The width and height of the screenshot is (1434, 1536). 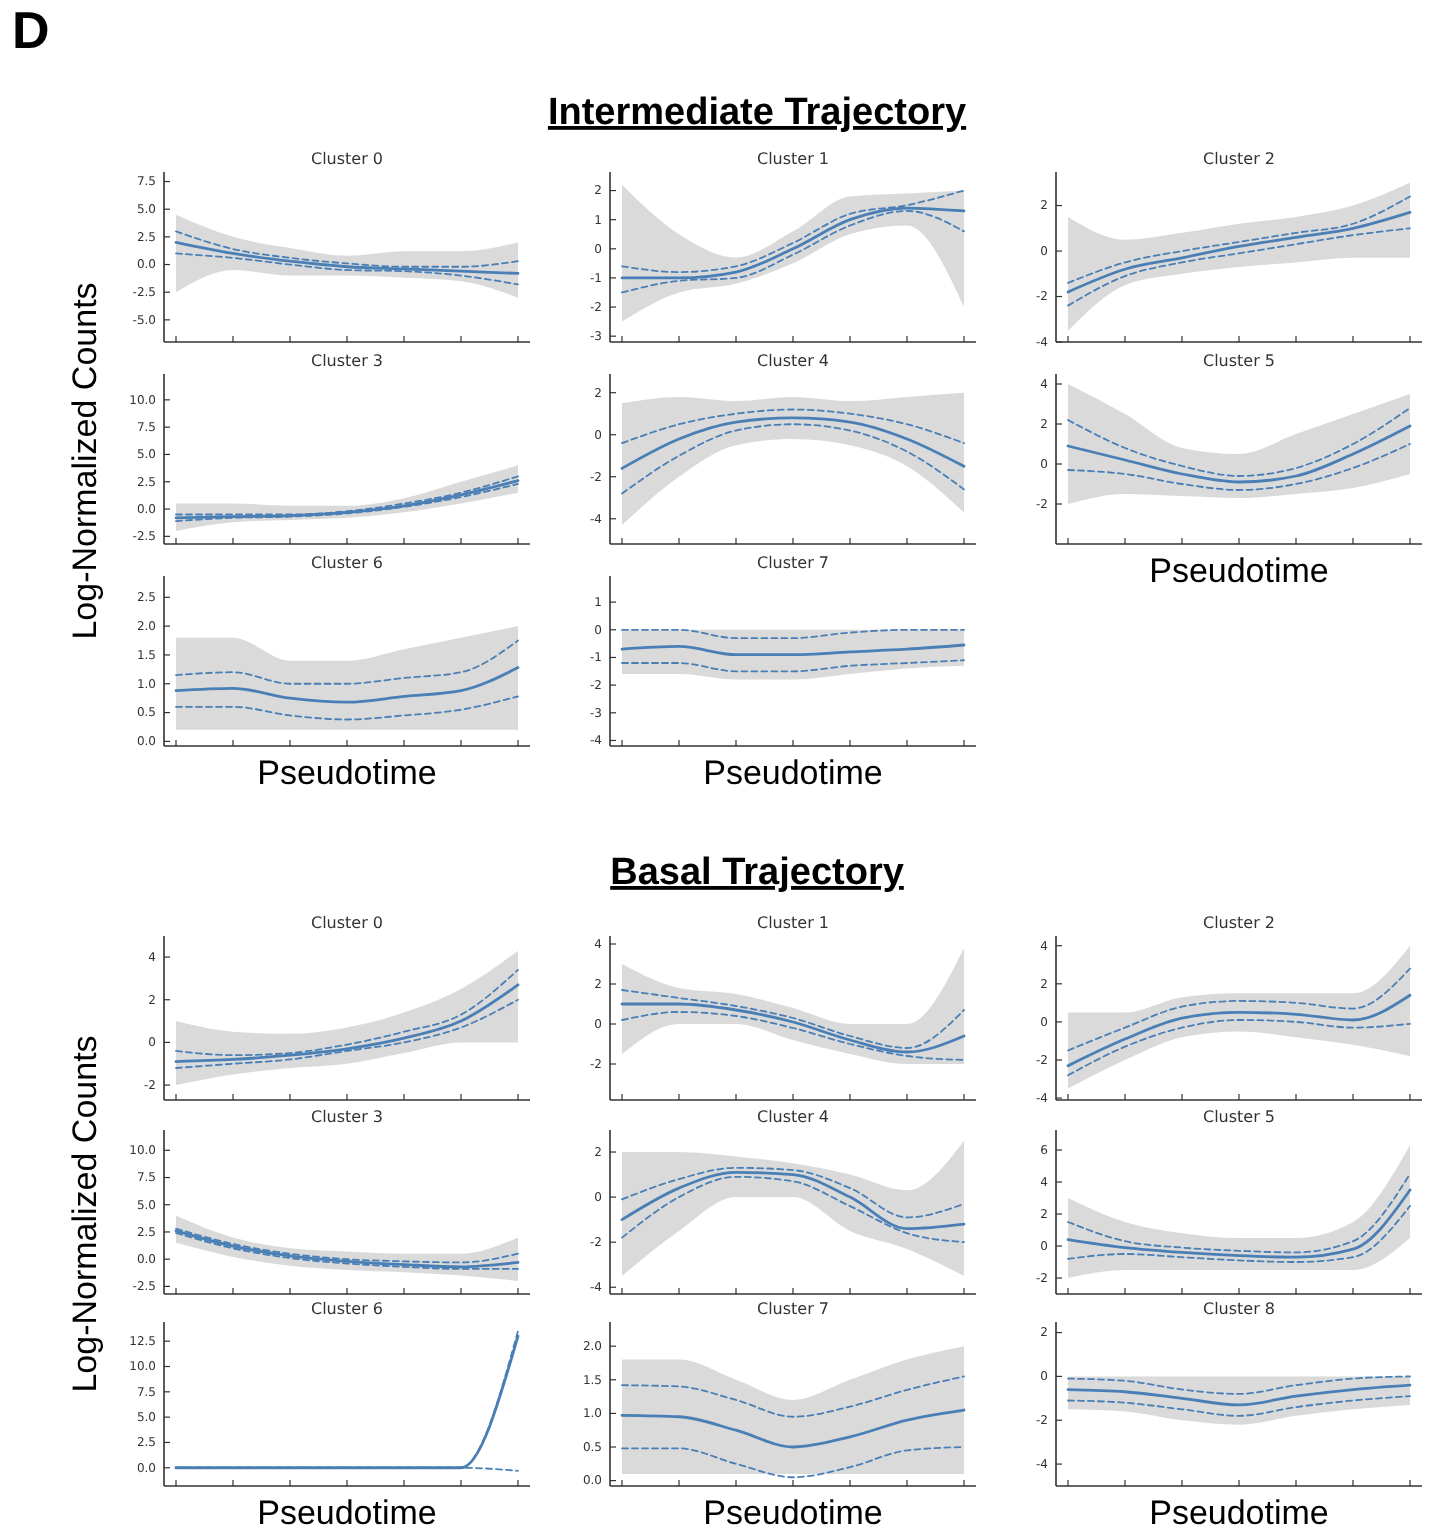 What do you see at coordinates (31, 30) in the screenshot?
I see `text: D` at bounding box center [31, 30].